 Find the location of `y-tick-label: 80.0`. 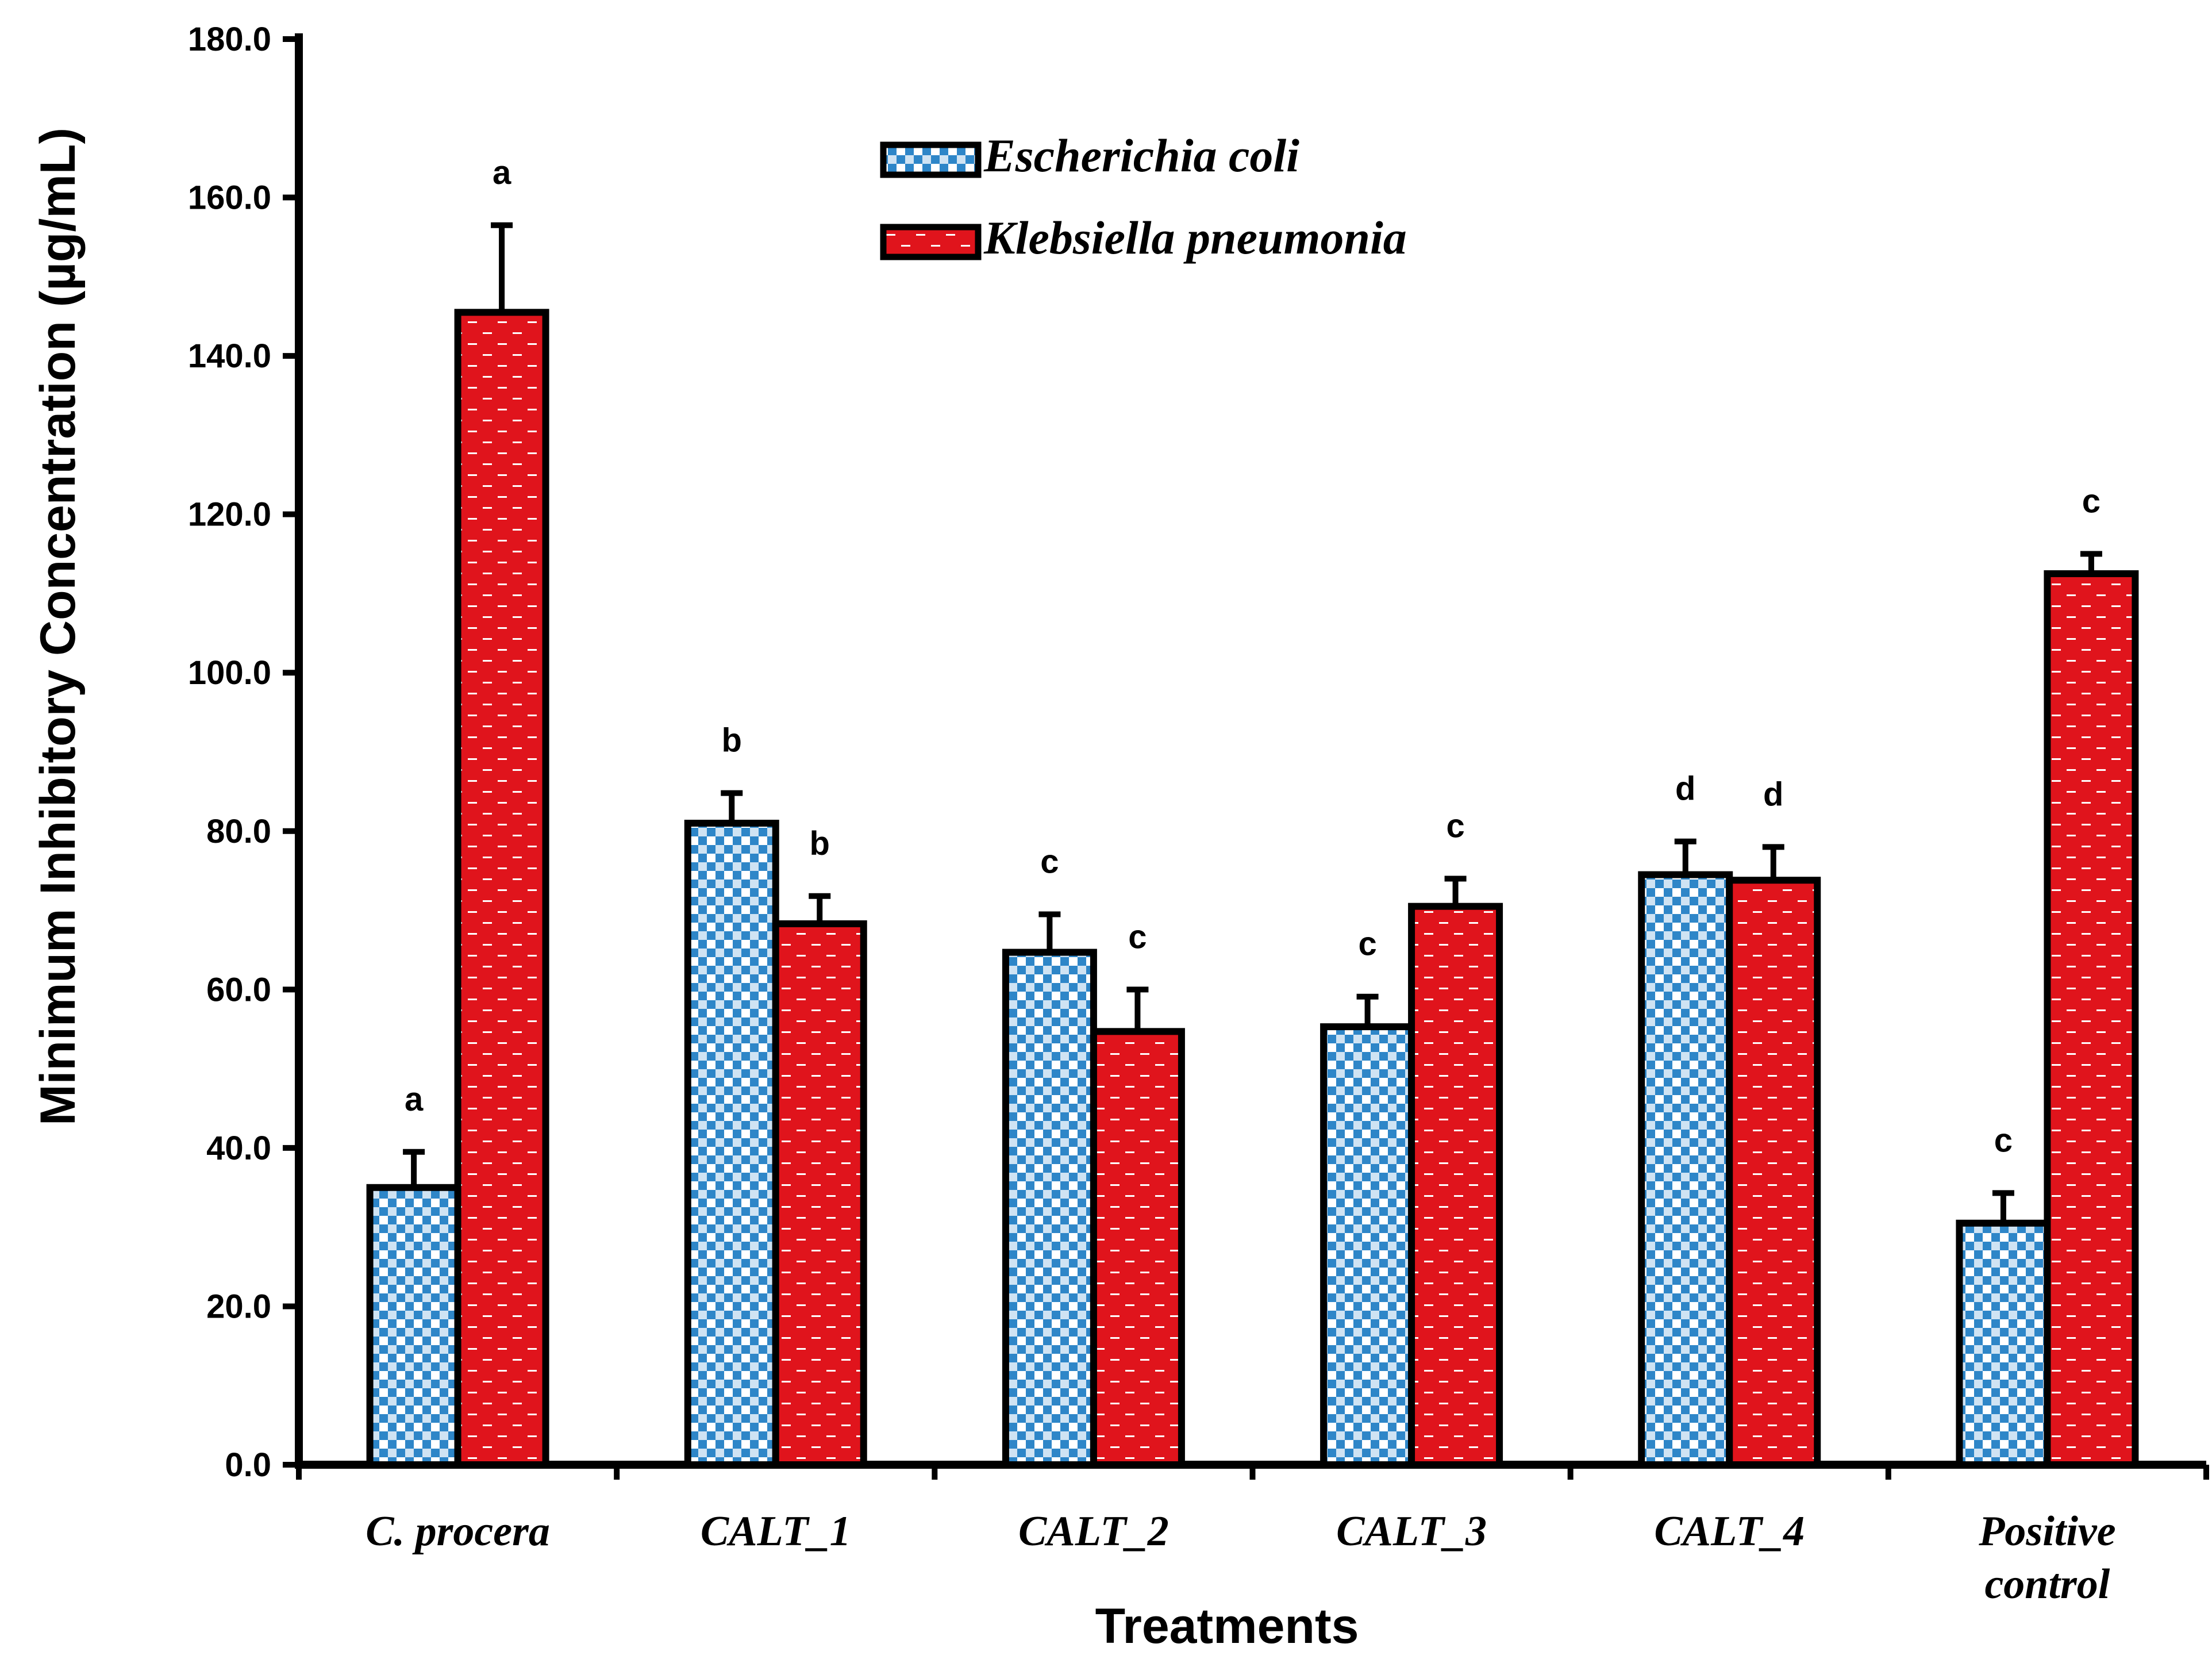

y-tick-label: 80.0 is located at coordinates (239, 832).